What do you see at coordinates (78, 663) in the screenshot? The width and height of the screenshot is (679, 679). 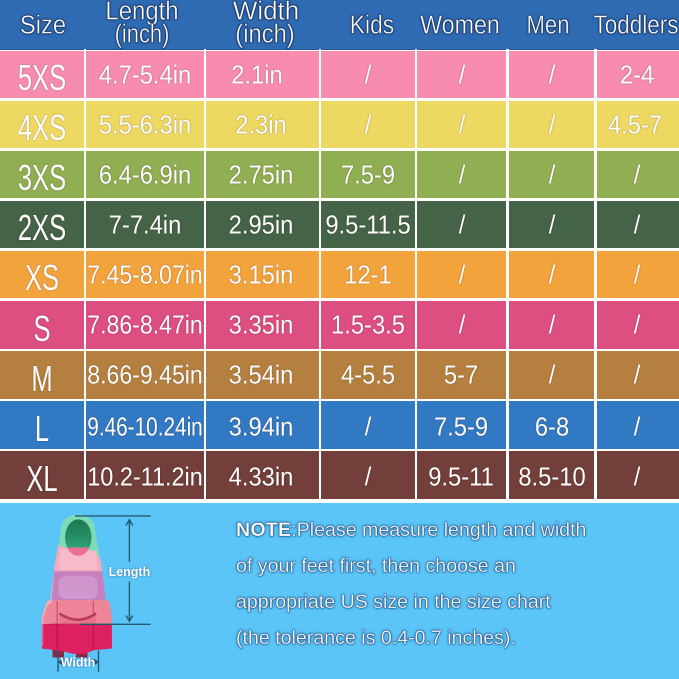 I see `svg-text: Width` at bounding box center [78, 663].